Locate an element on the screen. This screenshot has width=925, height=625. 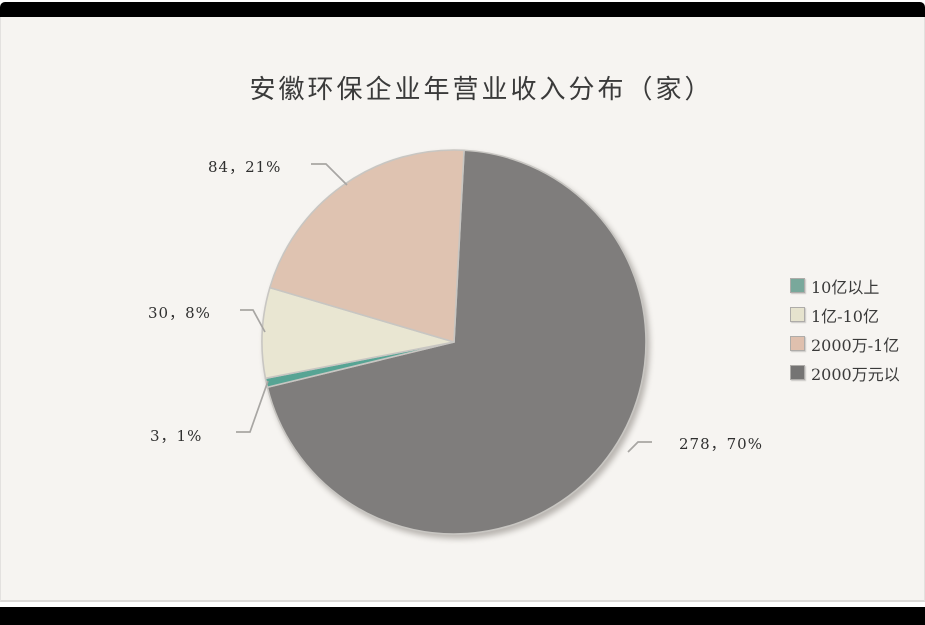
legend-item: 1亿-10亿 is located at coordinates (845, 314).